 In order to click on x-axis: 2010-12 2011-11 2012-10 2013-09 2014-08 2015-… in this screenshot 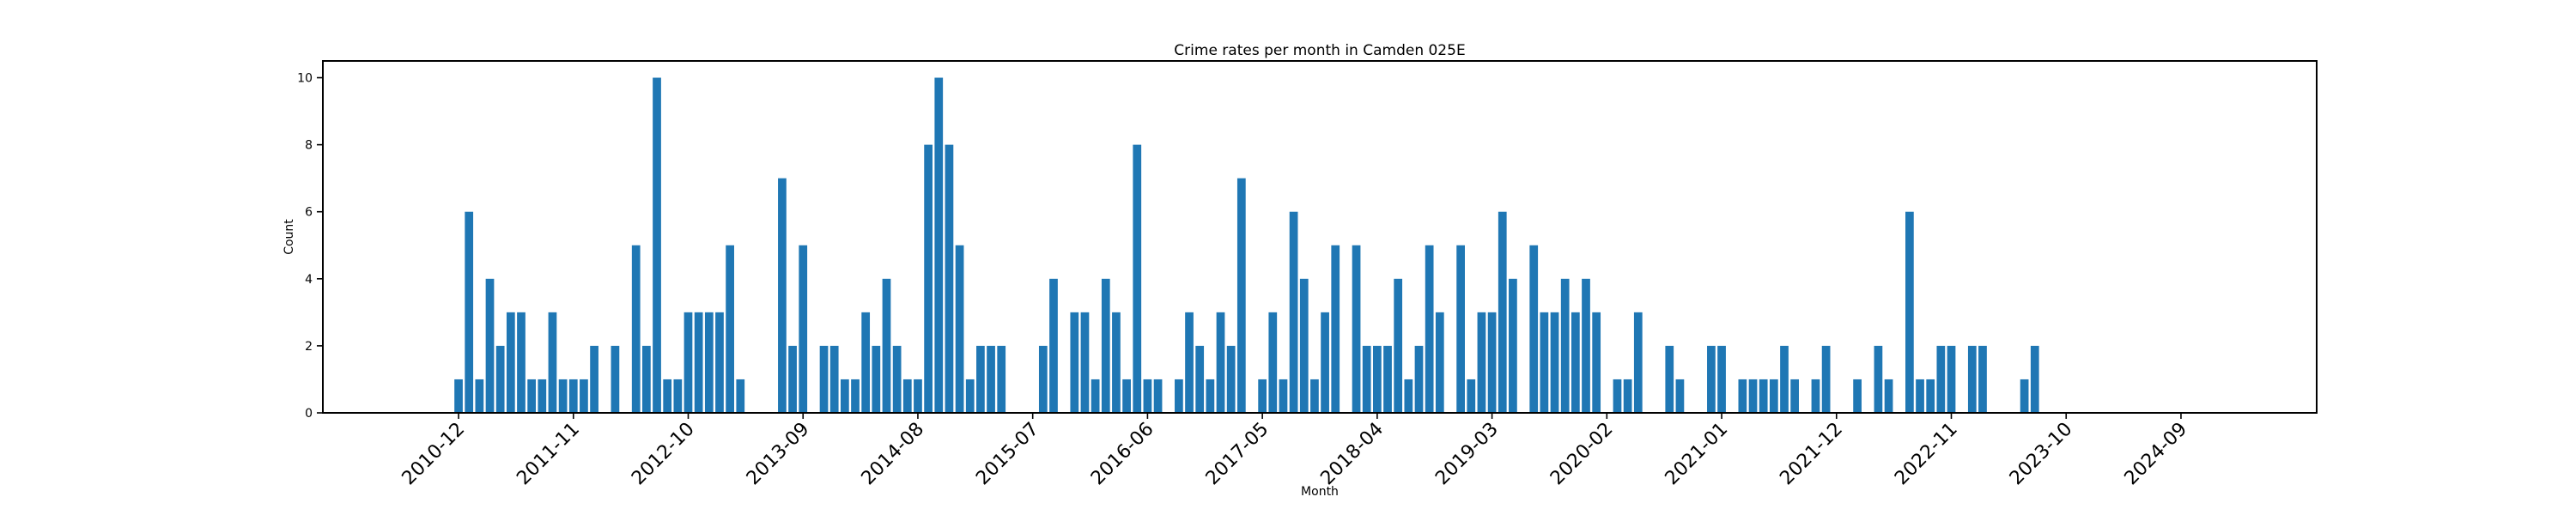, I will do `click(1295, 451)`.